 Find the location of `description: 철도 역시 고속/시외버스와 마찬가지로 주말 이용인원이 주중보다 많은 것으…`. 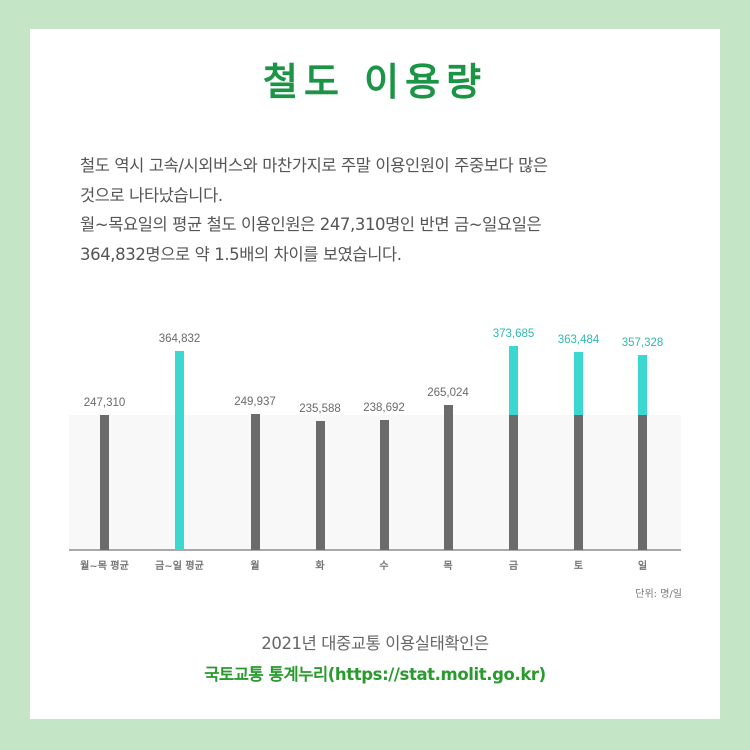

description: 철도 역시 고속/시외버스와 마찬가지로 주말 이용인원이 주중보다 많은 것으… is located at coordinates (380, 210).